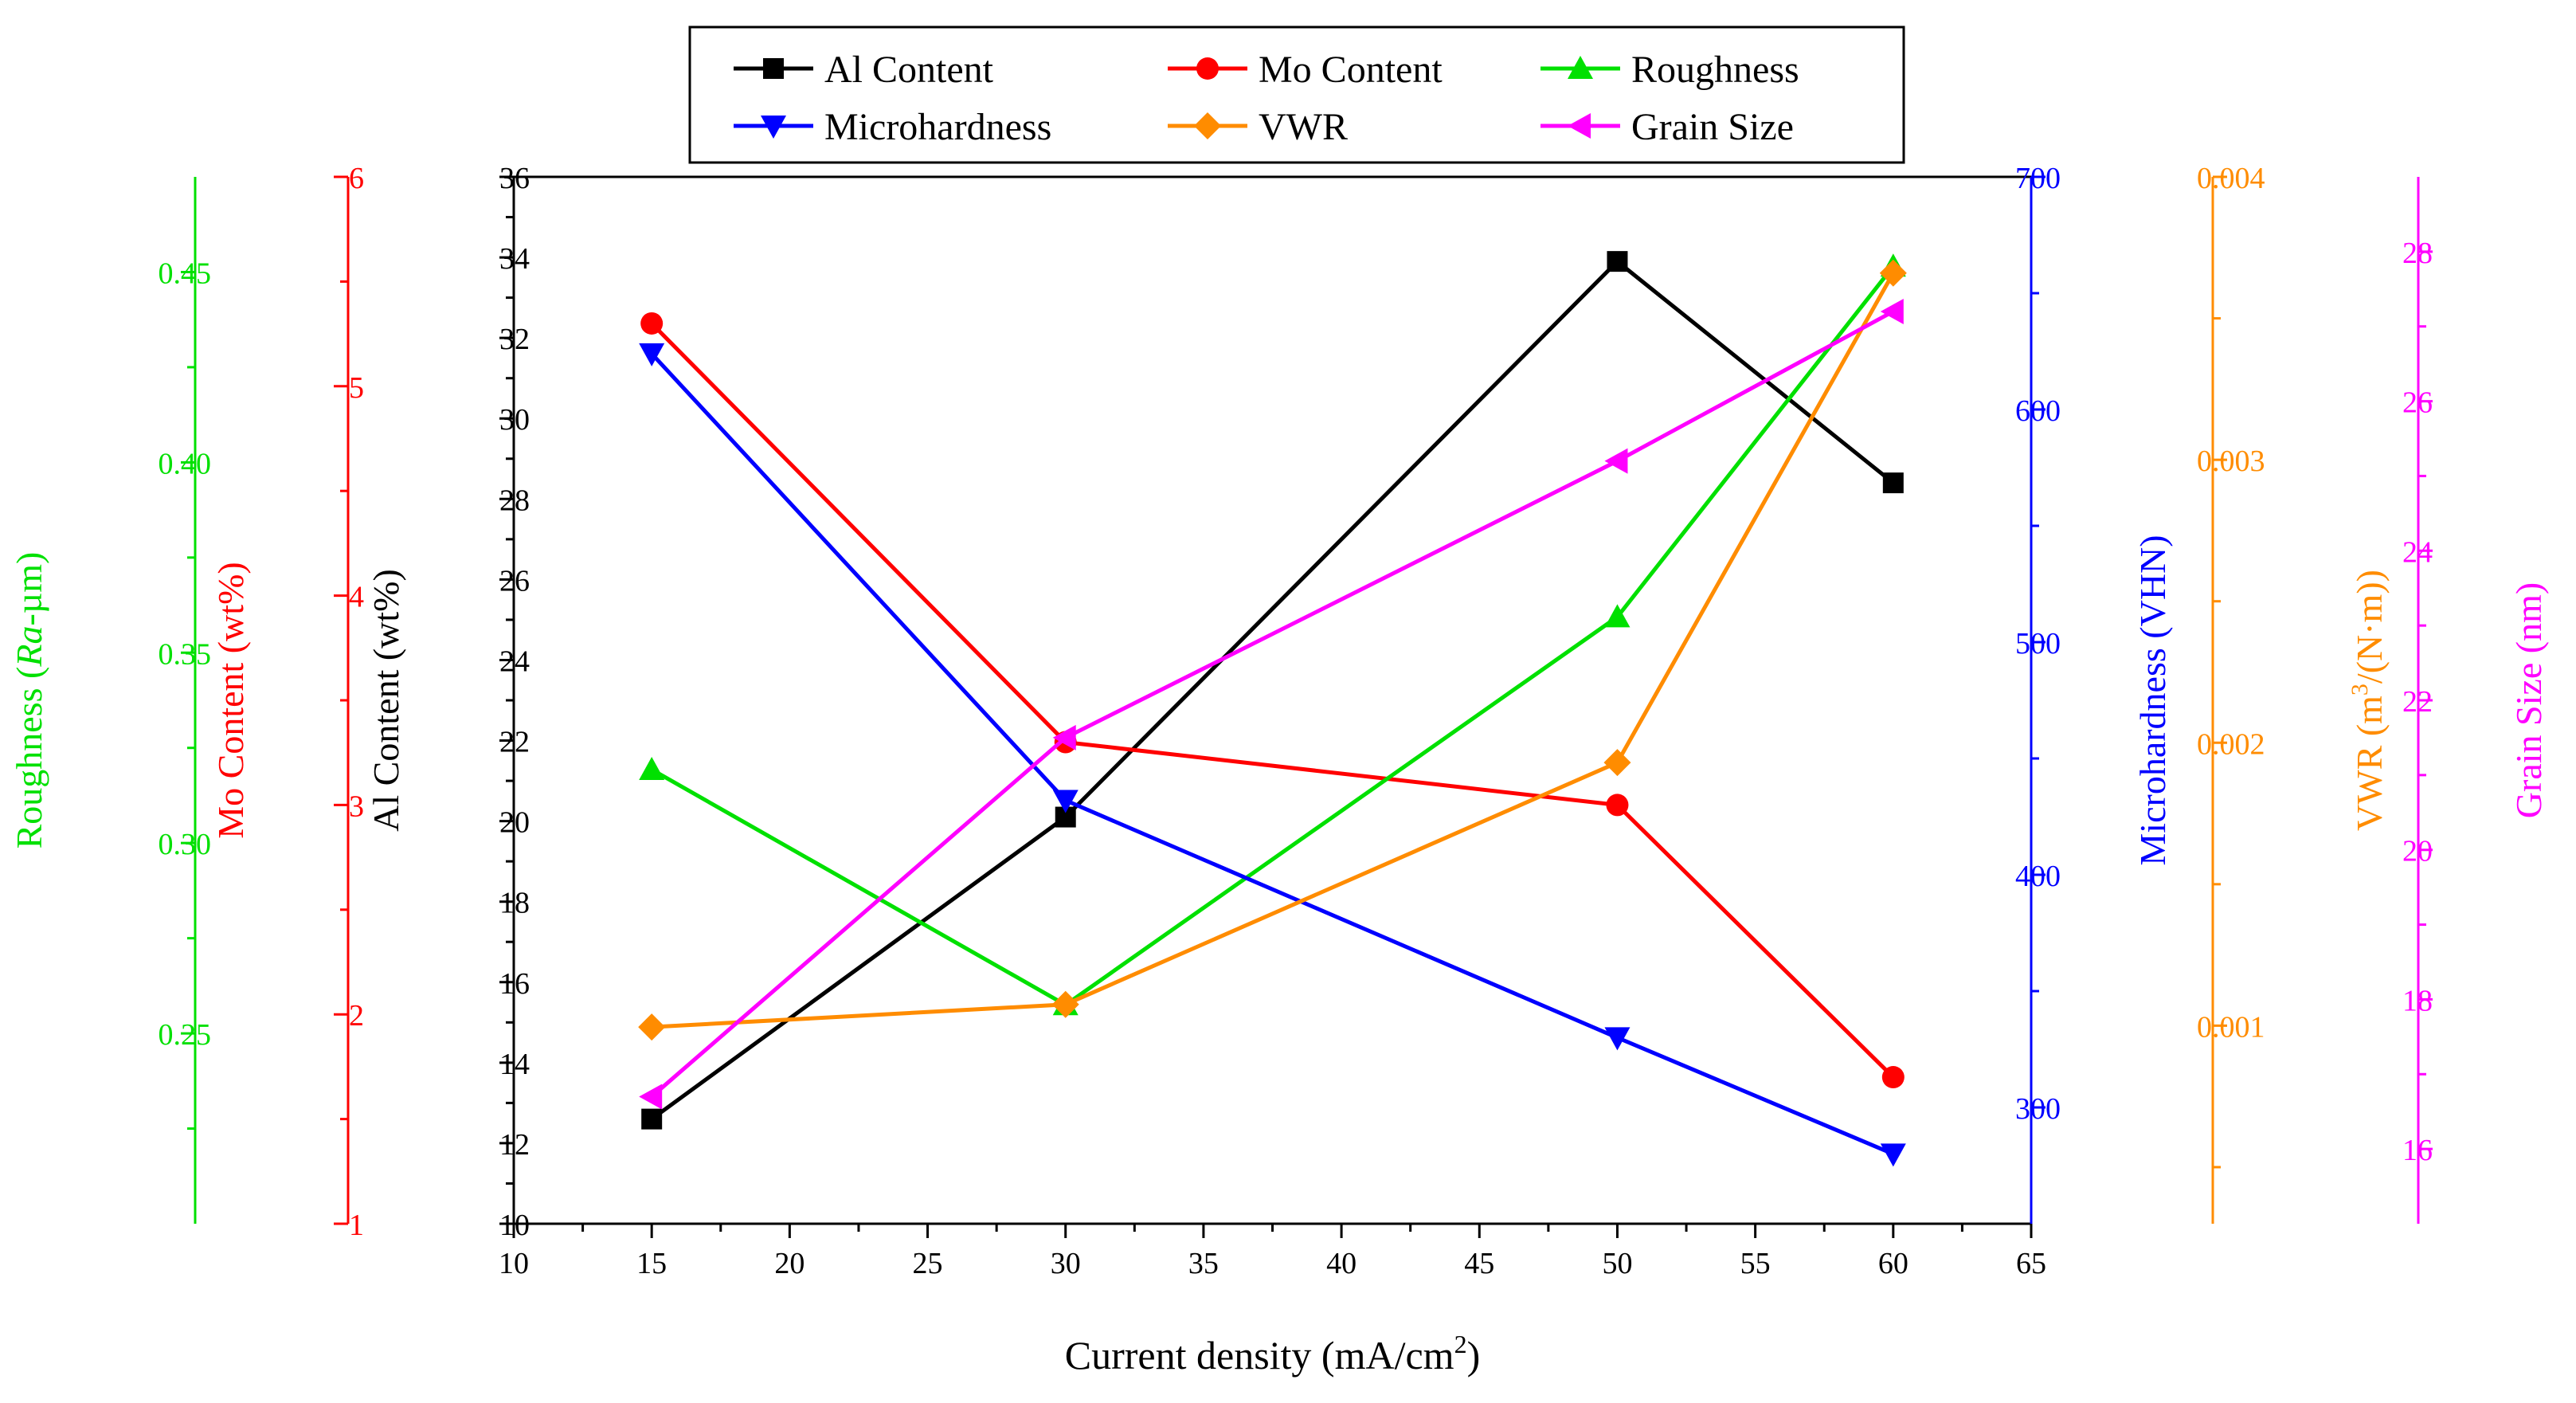 The height and width of the screenshot is (1403, 2576). Describe the element at coordinates (110, 700) in the screenshot. I see `y-axis-rough: 0.25 0.30 0.35 0.40 0.45 Roughness (Ra-µm)` at that location.